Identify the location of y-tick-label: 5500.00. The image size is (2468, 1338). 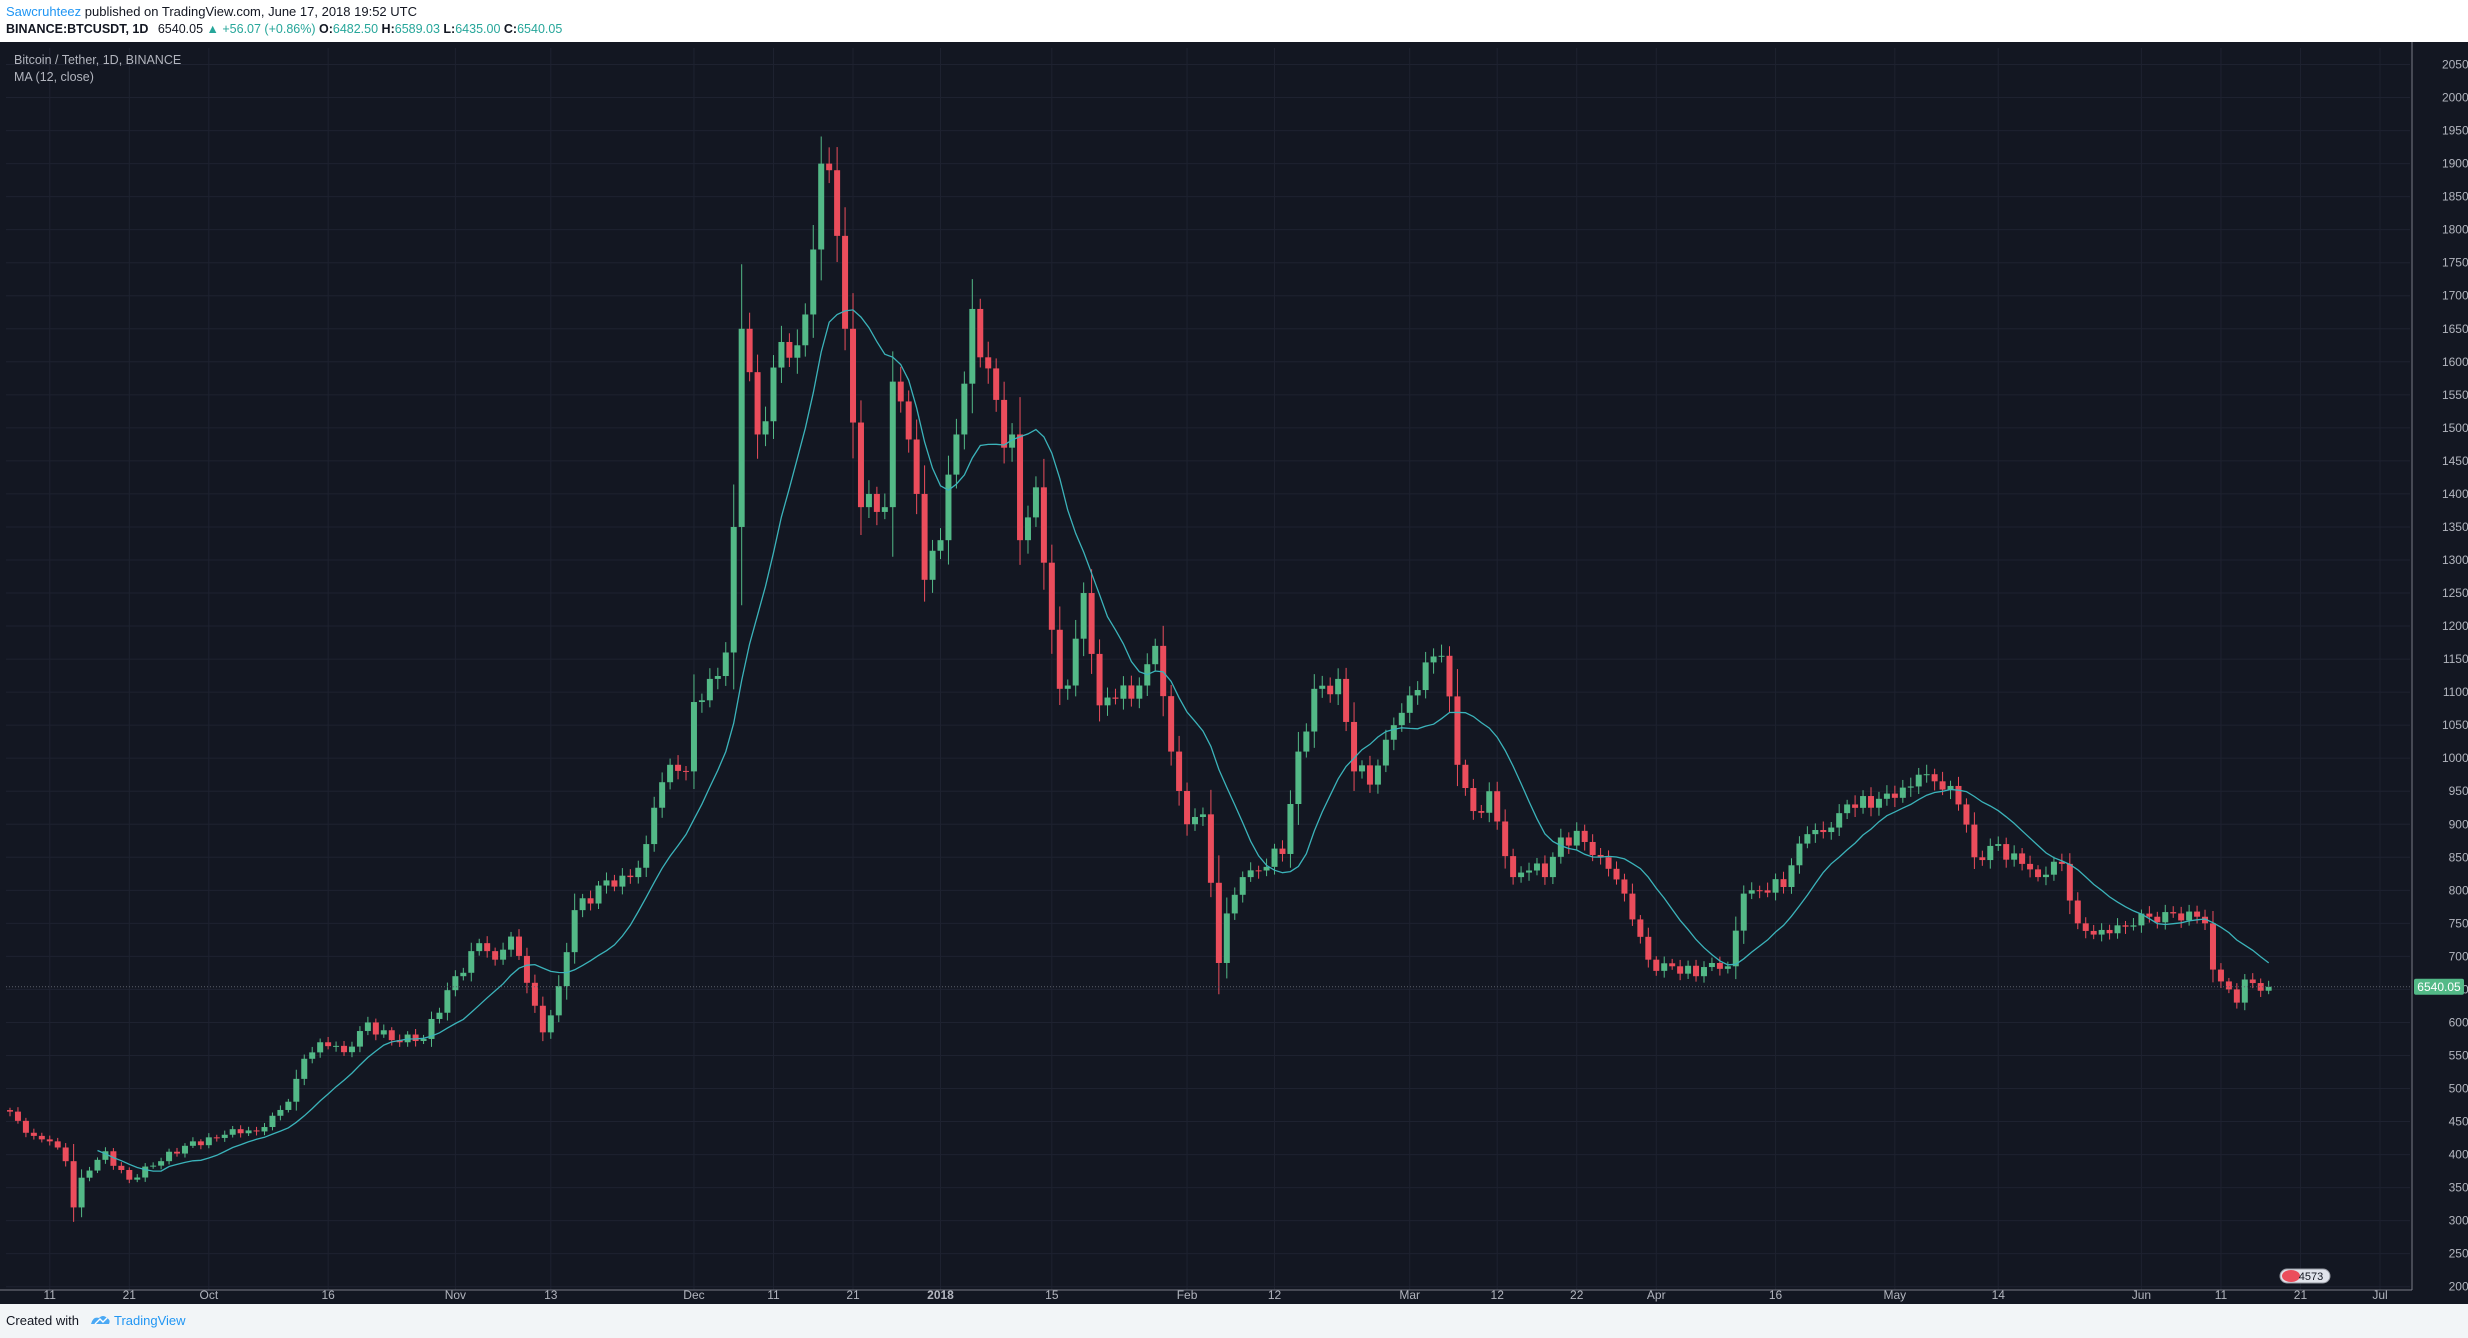
(2458, 1055).